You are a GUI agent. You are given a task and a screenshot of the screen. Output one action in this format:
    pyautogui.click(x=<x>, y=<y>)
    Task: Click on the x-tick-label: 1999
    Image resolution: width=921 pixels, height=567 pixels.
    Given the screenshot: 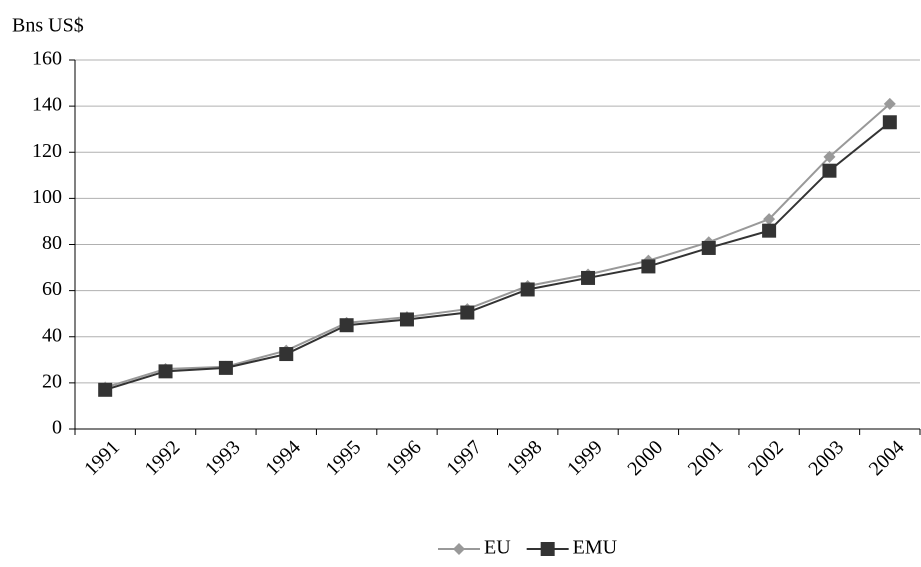 What is the action you would take?
    pyautogui.click(x=585, y=458)
    